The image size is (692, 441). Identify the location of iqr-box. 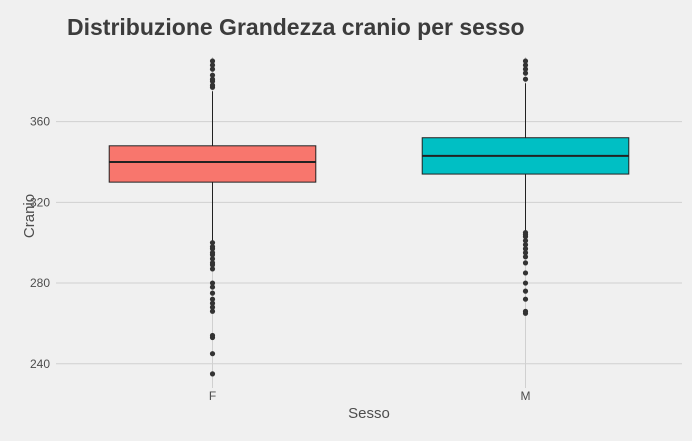
(212, 164).